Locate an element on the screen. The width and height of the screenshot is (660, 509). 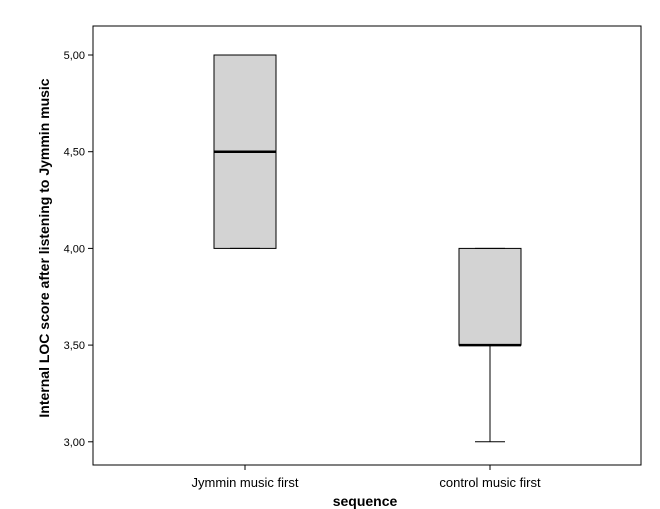
x-axis-title: sequence is located at coordinates (365, 501).